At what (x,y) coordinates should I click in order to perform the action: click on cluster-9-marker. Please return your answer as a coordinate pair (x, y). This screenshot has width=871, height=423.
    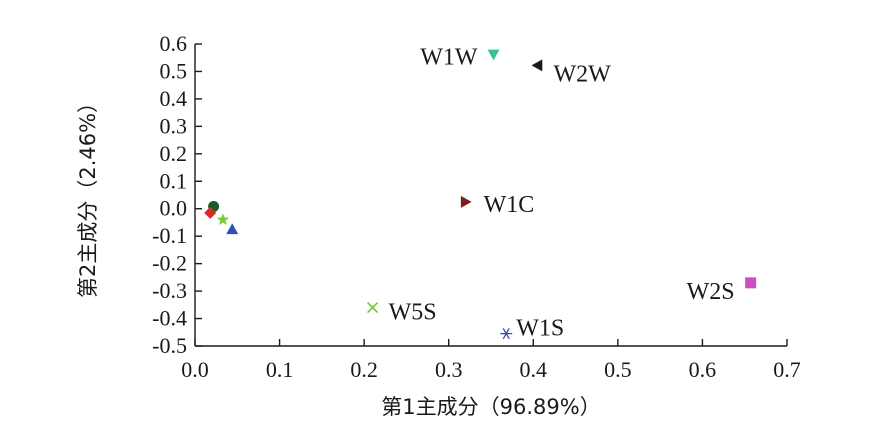
    Looking at the image, I should click on (232, 229).